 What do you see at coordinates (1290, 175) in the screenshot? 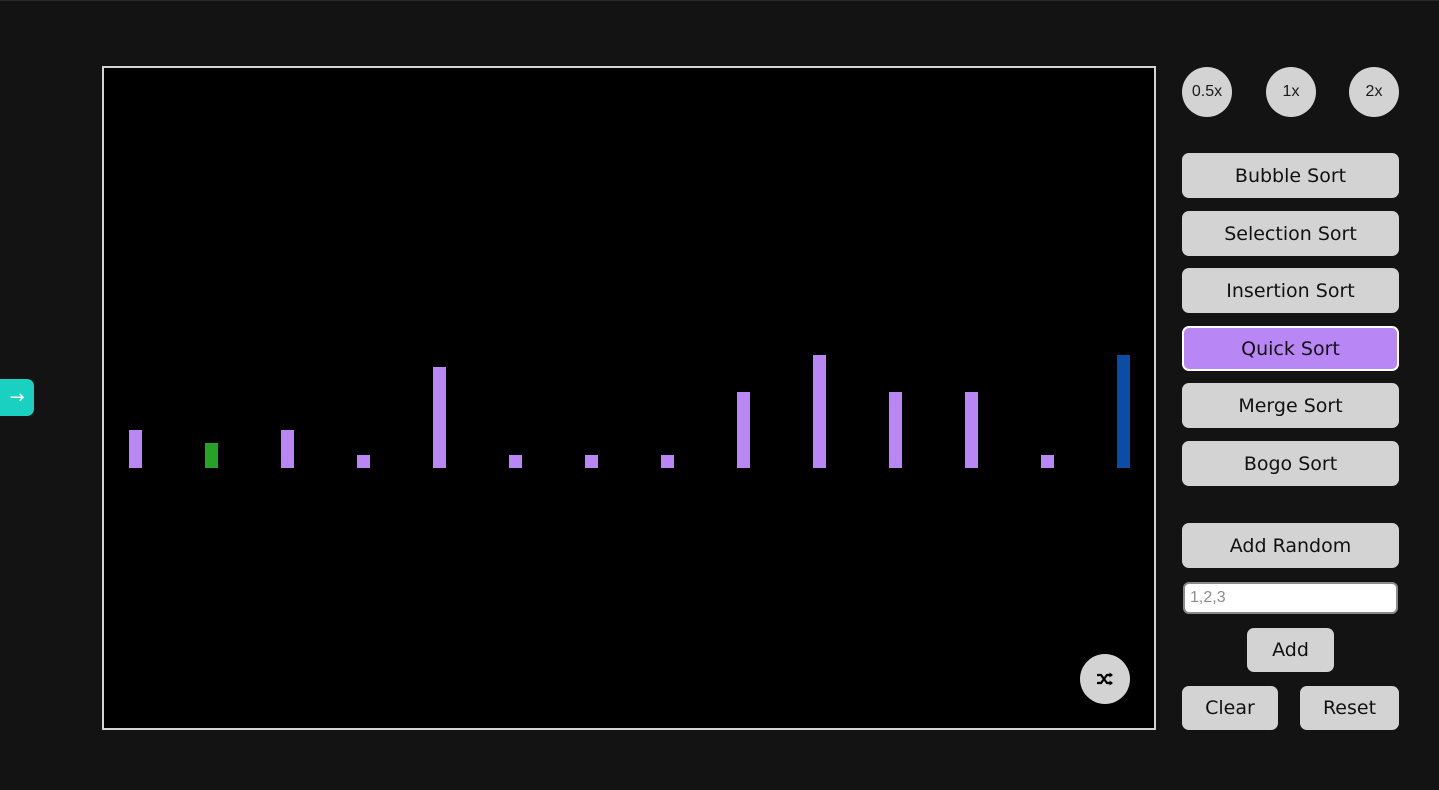
I see `bubble-sort-button: Bubble Sort` at bounding box center [1290, 175].